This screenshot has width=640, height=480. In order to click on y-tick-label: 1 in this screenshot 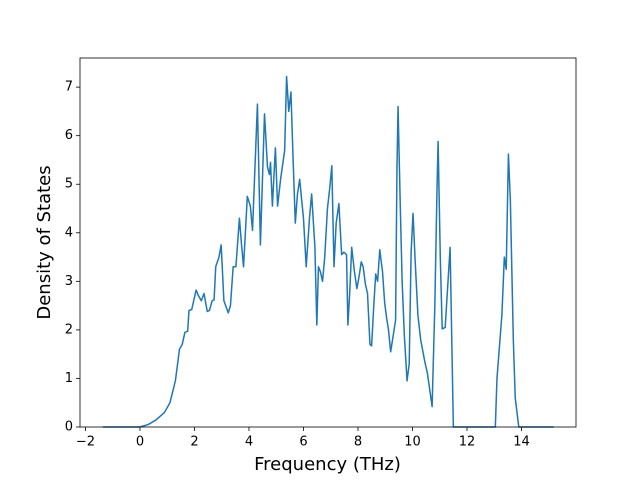, I will do `click(69, 378)`.